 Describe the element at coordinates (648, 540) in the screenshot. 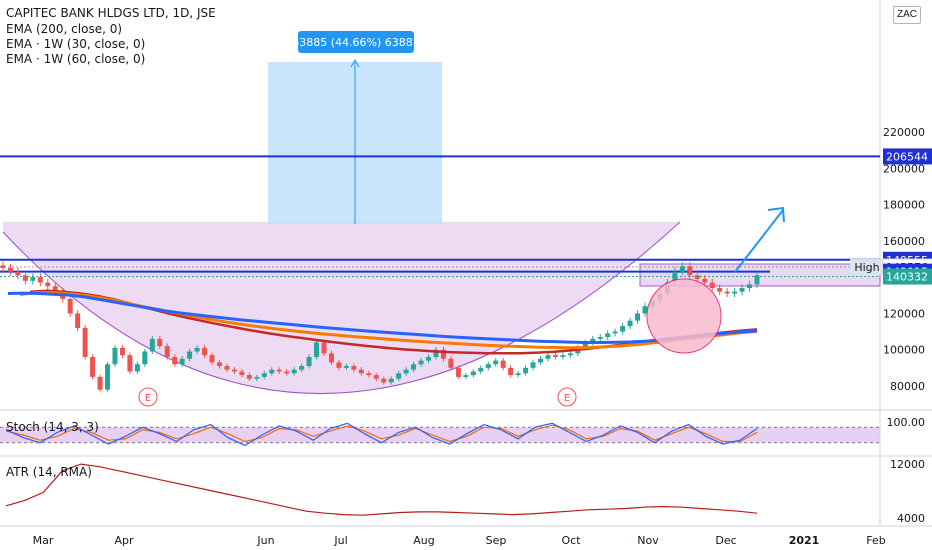

I see `x-tick-label: Nov` at that location.